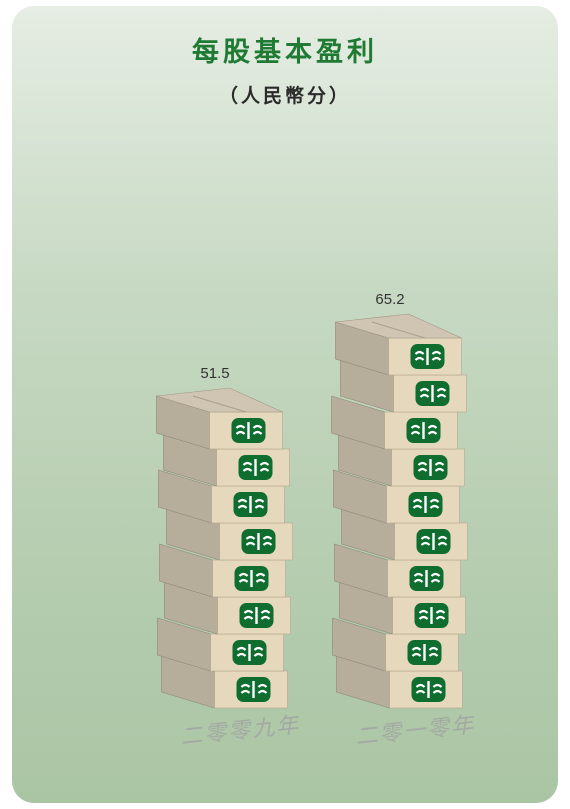 This screenshot has height=809, width=570. I want to click on chart-title: 每股基本盈利, so click(285, 52).